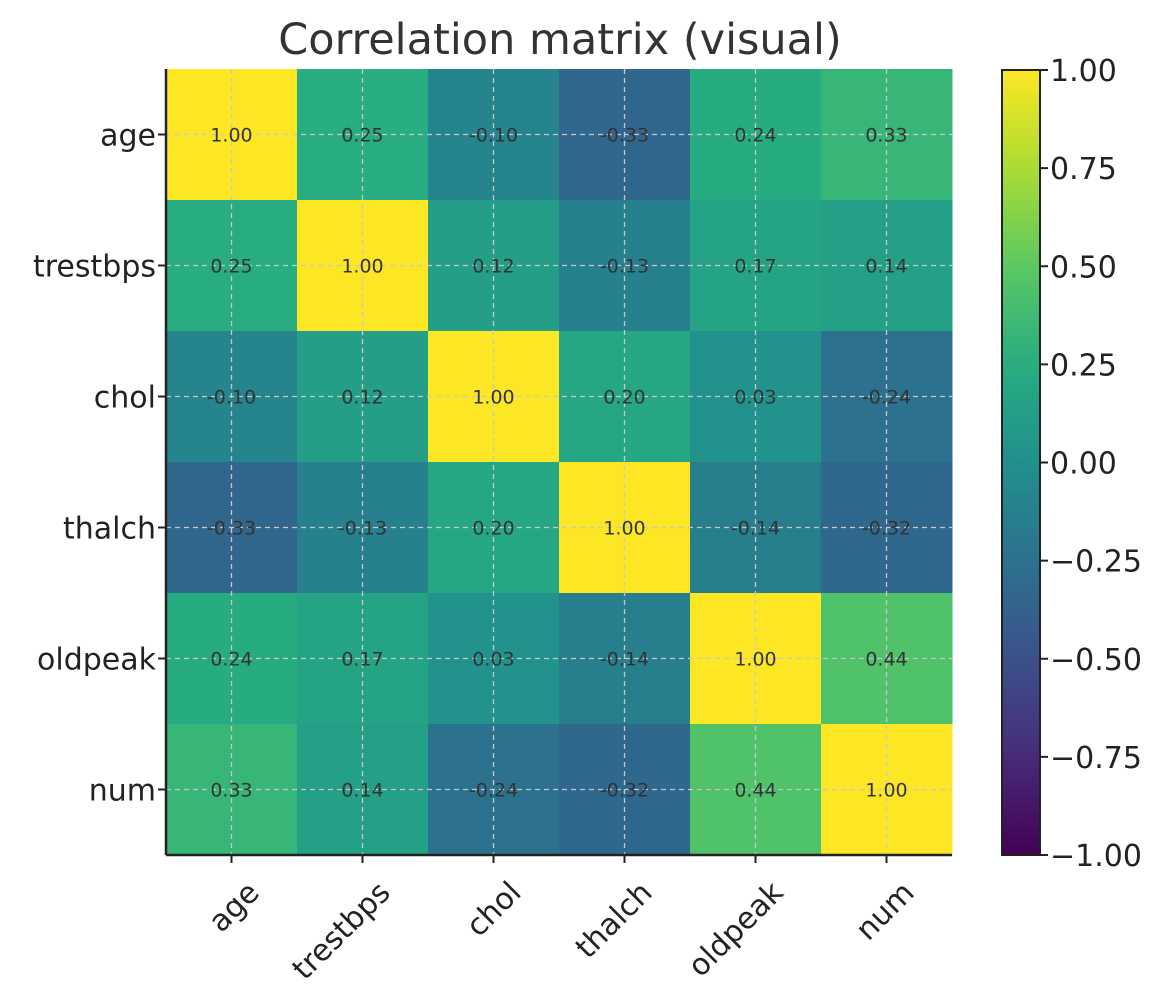 The height and width of the screenshot is (1005, 1172). I want to click on x-tick-label: oldpeak, so click(736, 929).